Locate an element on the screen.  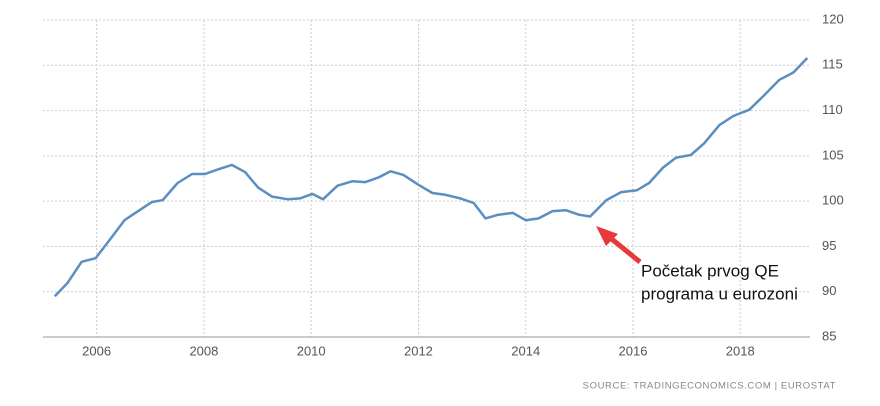
y-tick-label: 95 is located at coordinates (829, 245).